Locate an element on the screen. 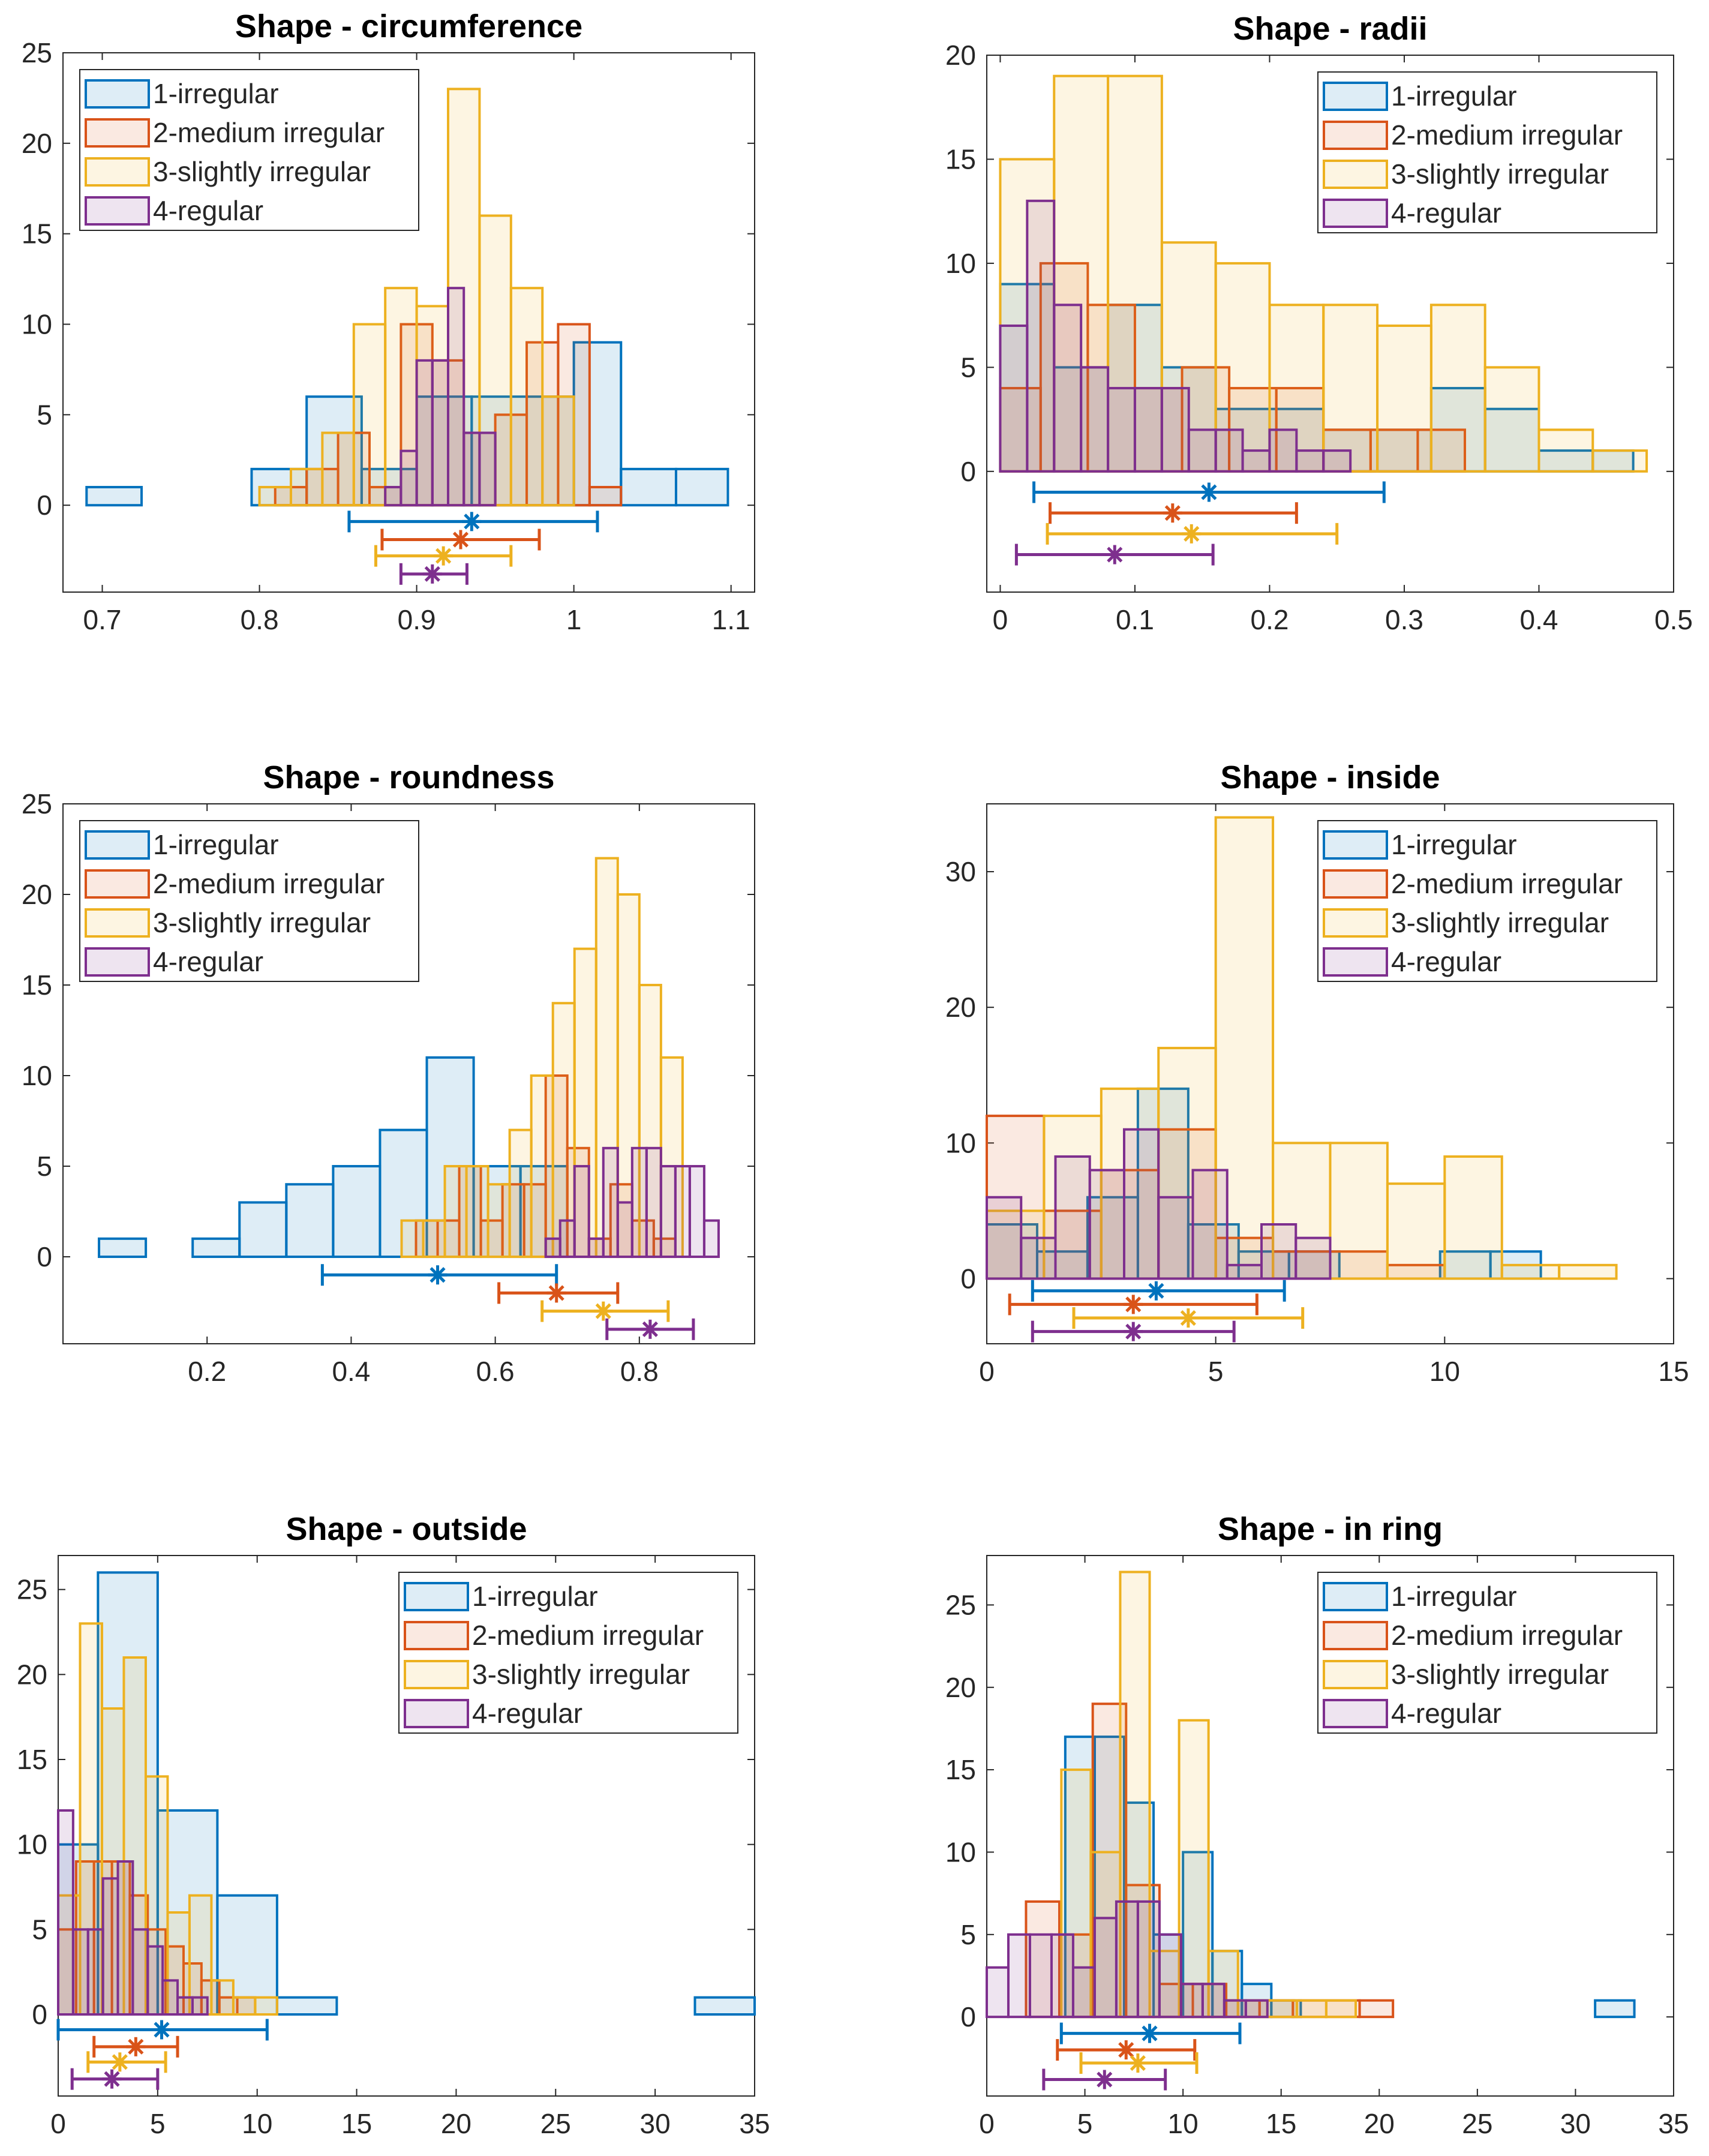 This screenshot has height=2156, width=1709. errorbar-2-medium-irregular is located at coordinates (1126, 2050).